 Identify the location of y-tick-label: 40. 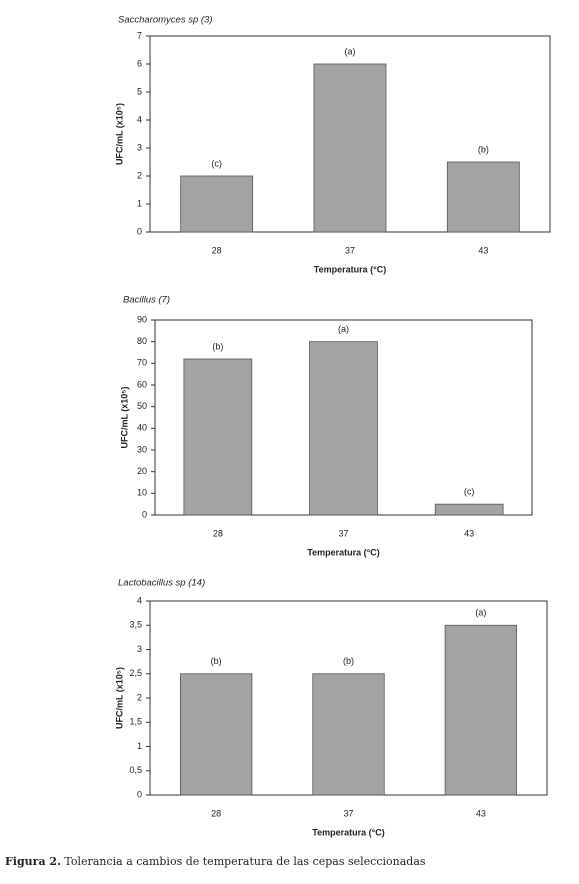
(142, 428).